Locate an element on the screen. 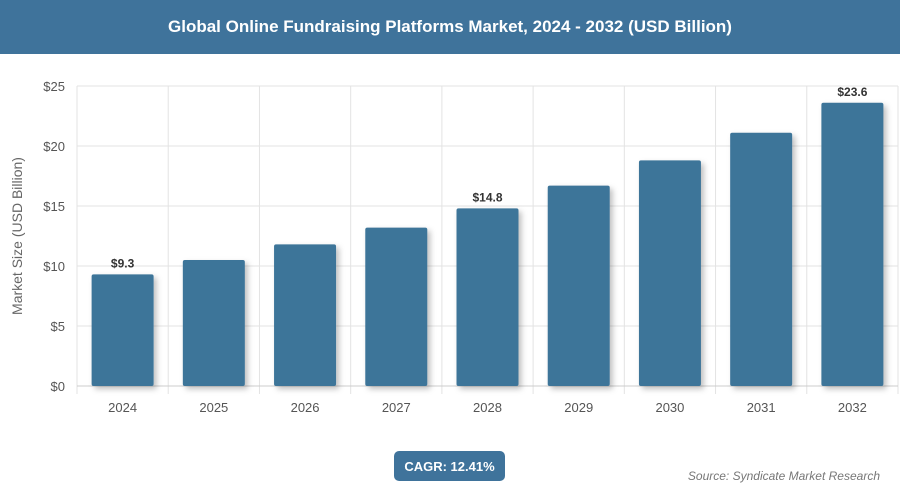 The height and width of the screenshot is (500, 900). x-tick-label: 2029 is located at coordinates (578, 407).